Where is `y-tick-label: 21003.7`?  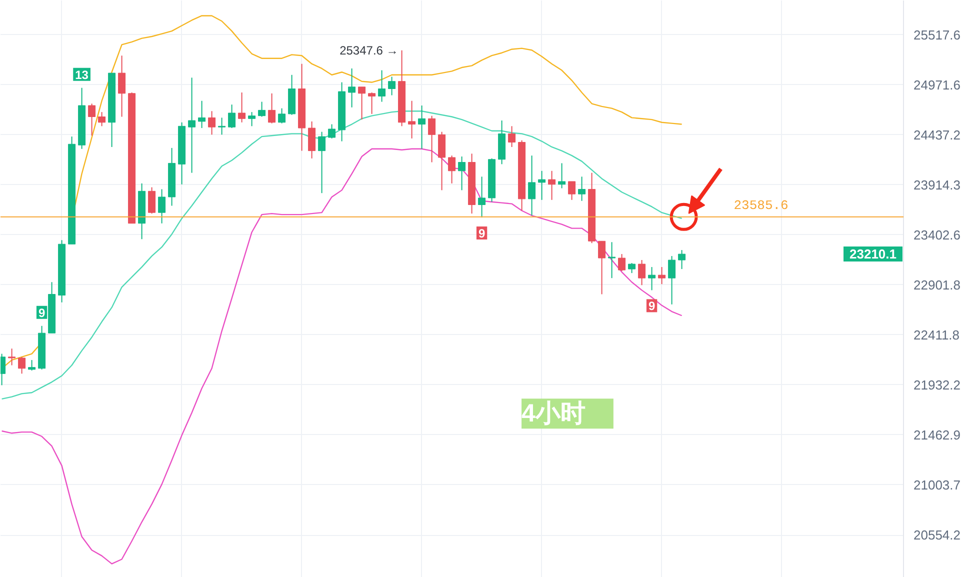
y-tick-label: 21003.7 is located at coordinates (937, 485).